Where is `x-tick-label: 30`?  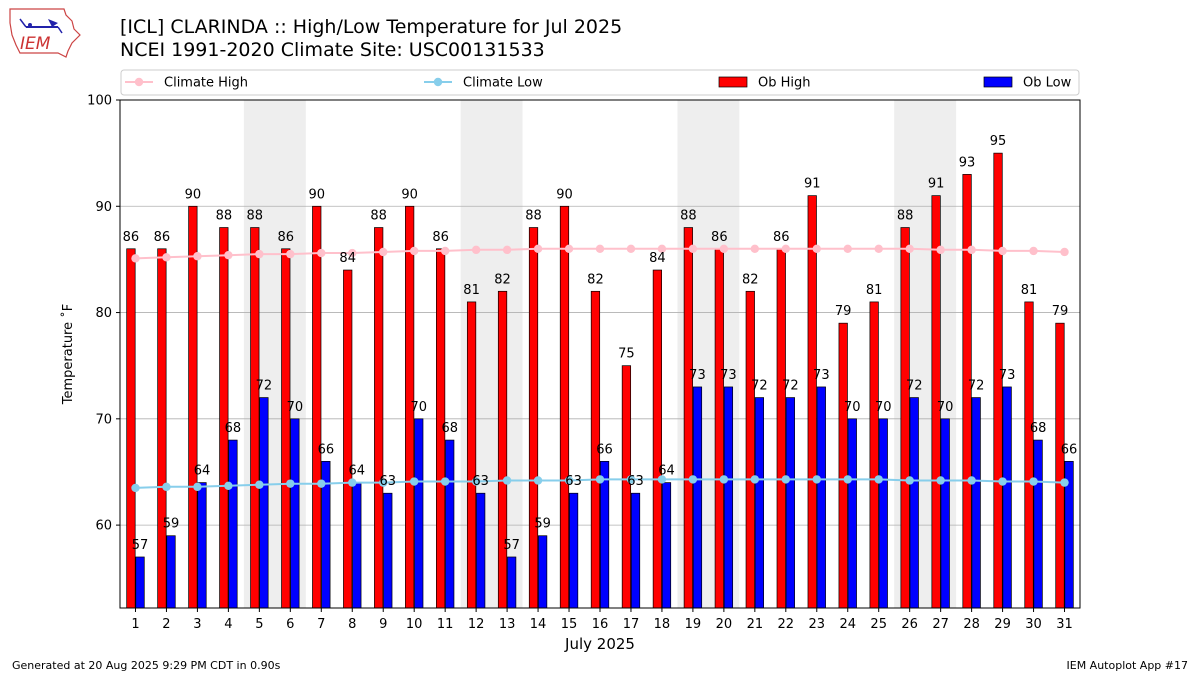
x-tick-label: 30 is located at coordinates (1033, 624).